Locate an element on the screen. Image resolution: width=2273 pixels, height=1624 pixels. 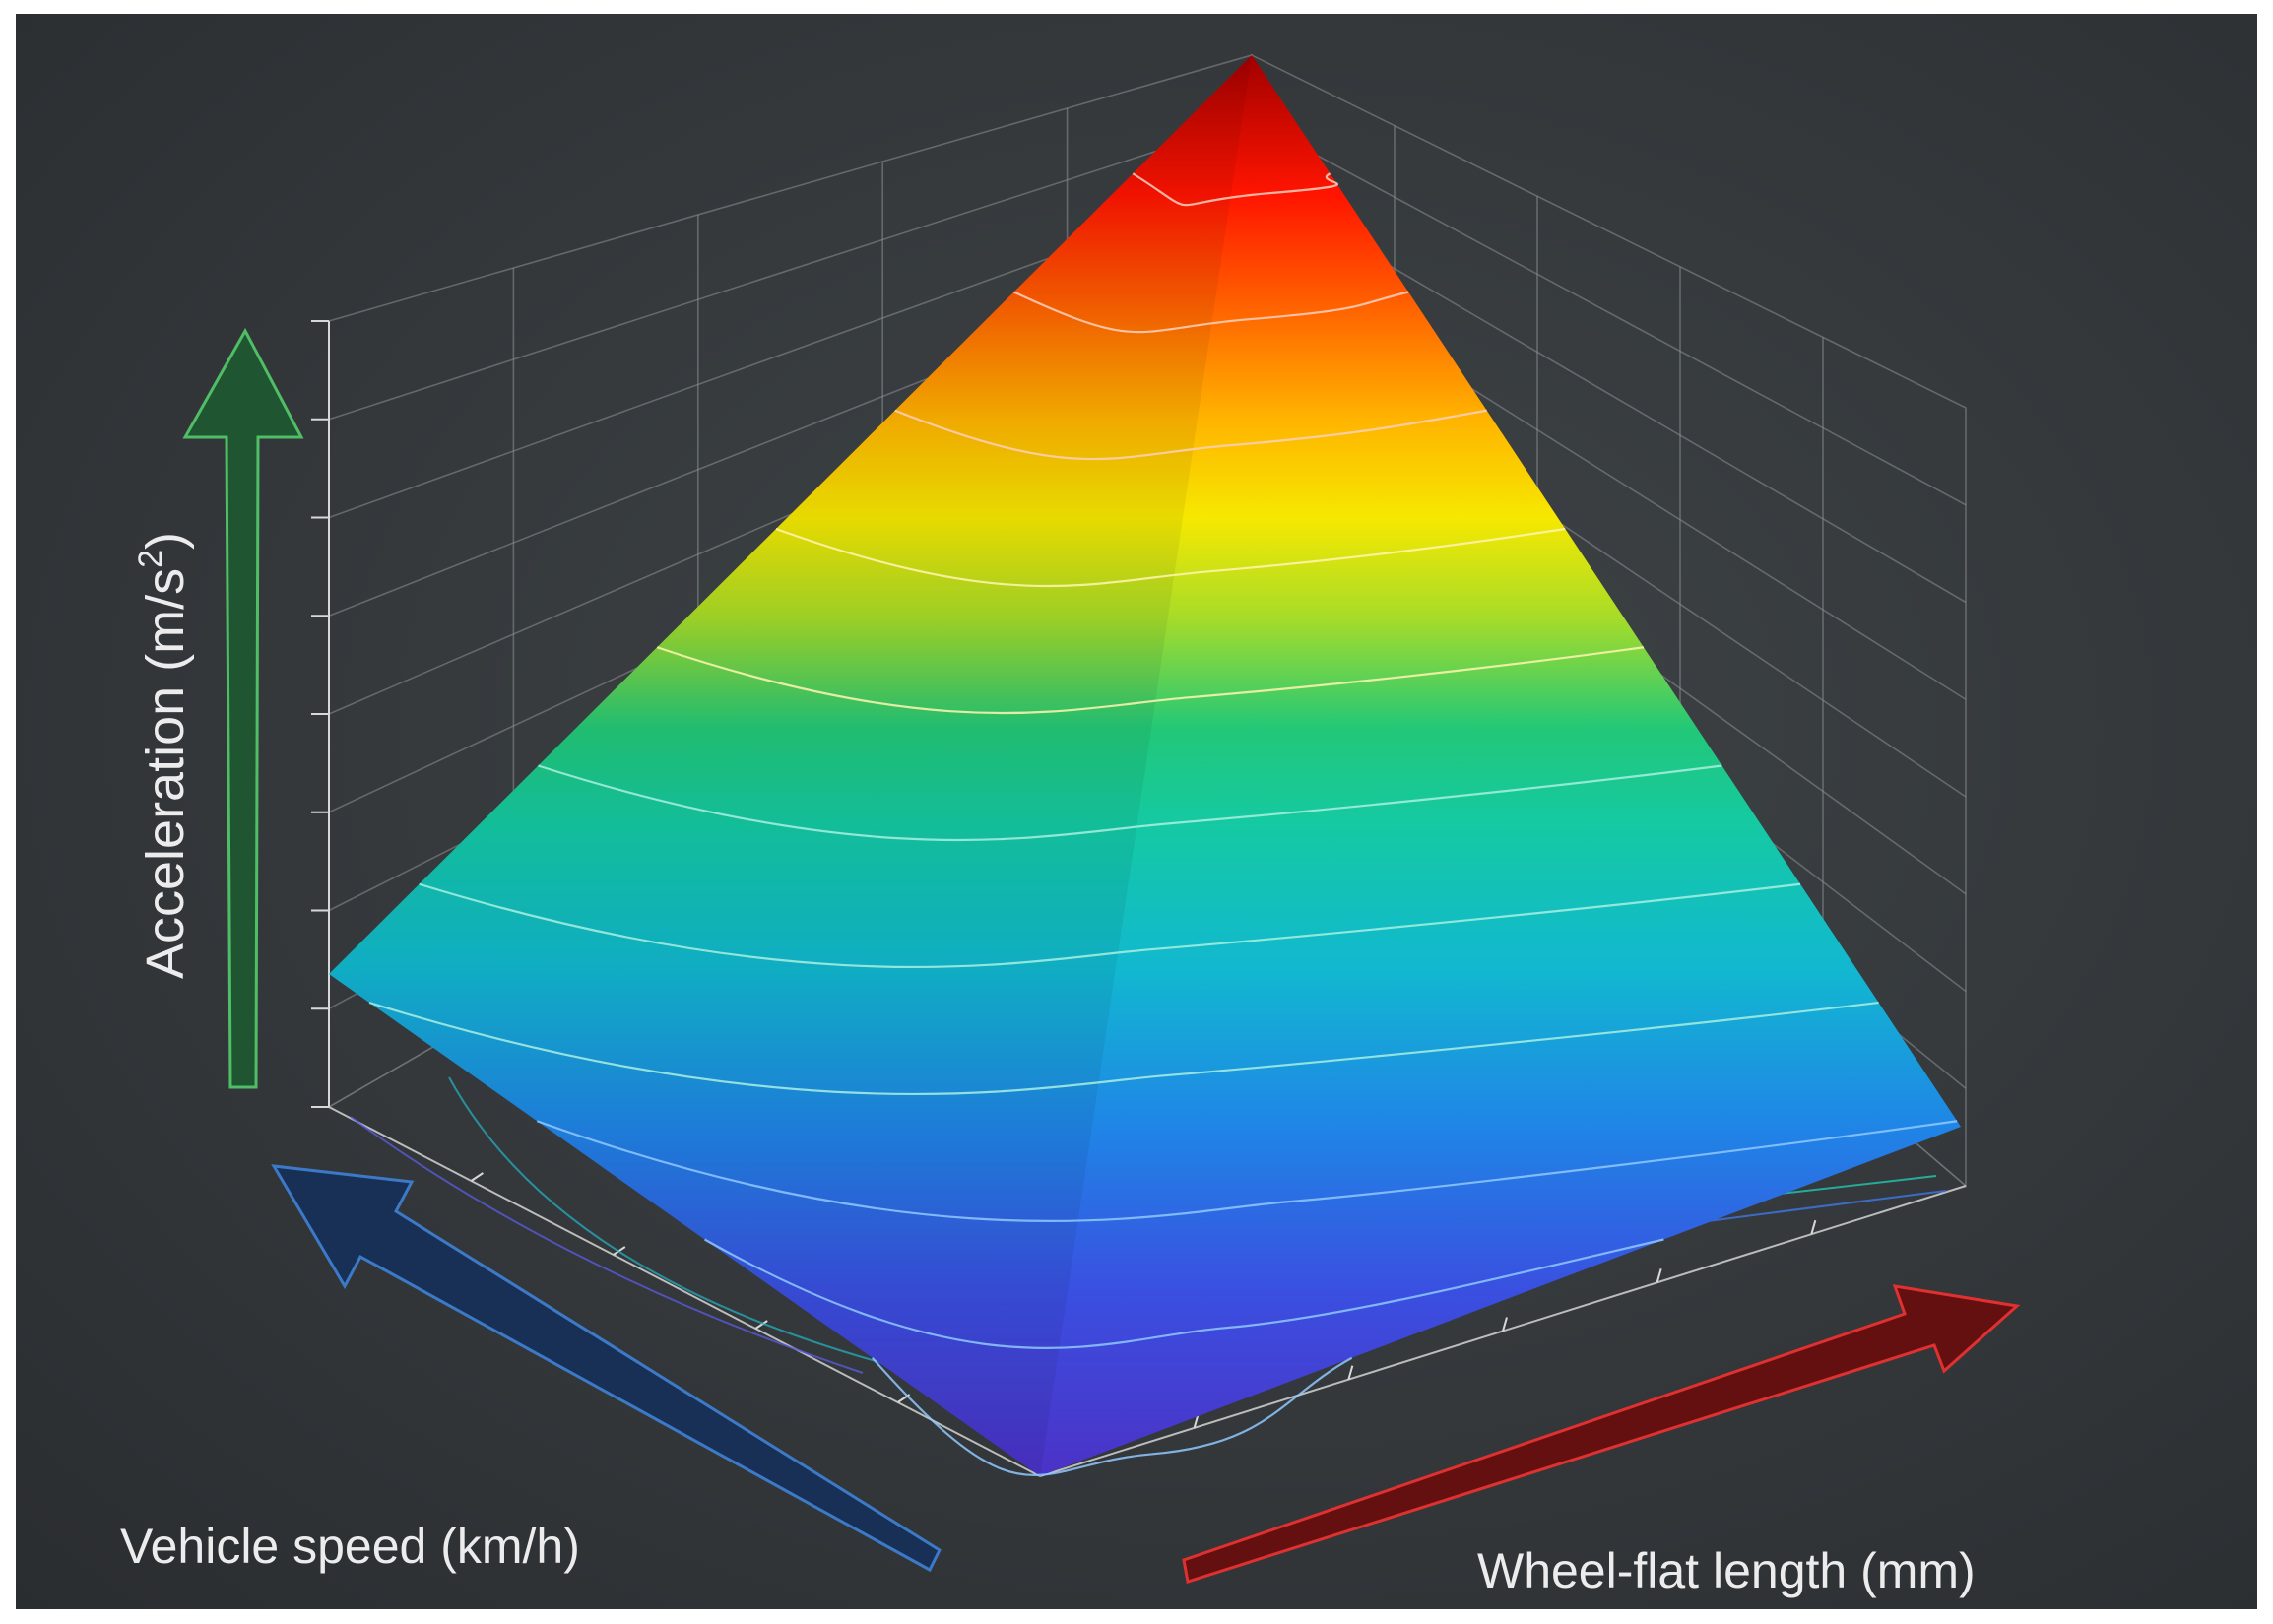
left-wall-gridline is located at coordinates (790, 270).